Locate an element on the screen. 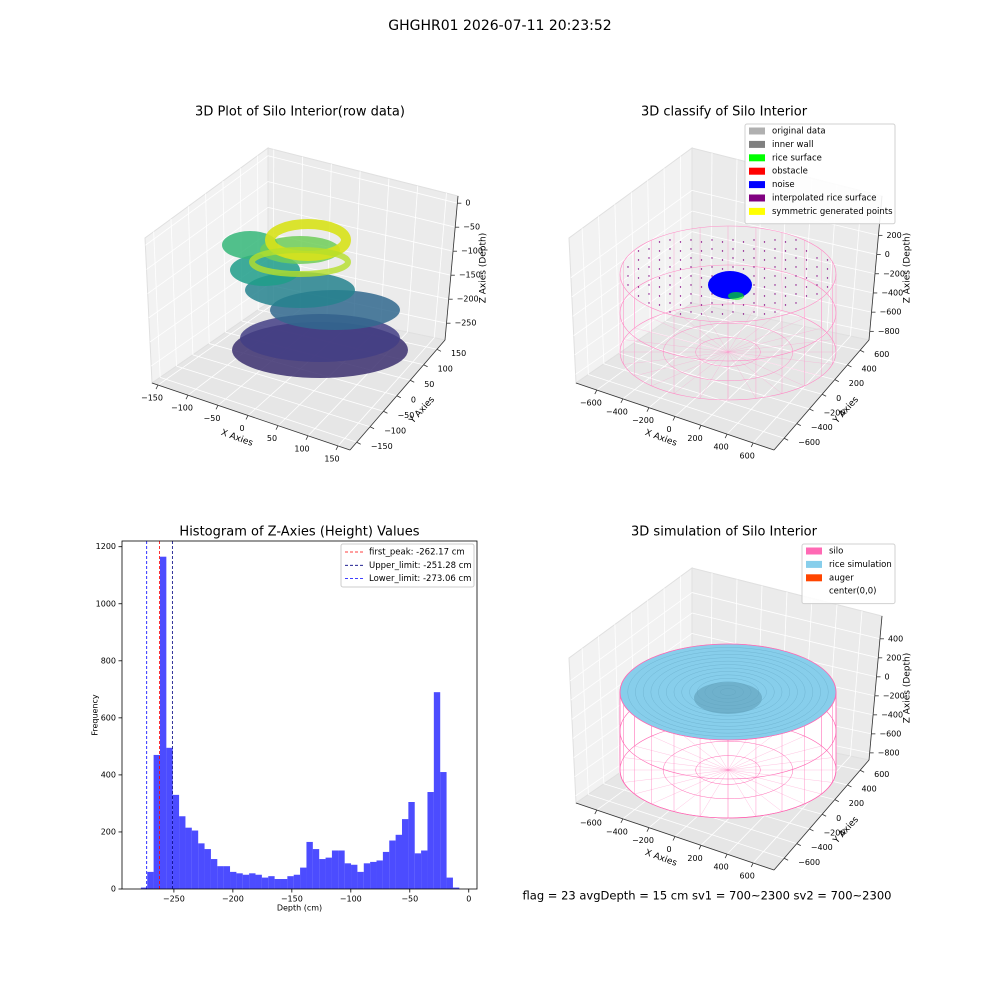 This screenshot has height=1000, width=1000. y-tick-label: −600 is located at coordinates (809, 862).